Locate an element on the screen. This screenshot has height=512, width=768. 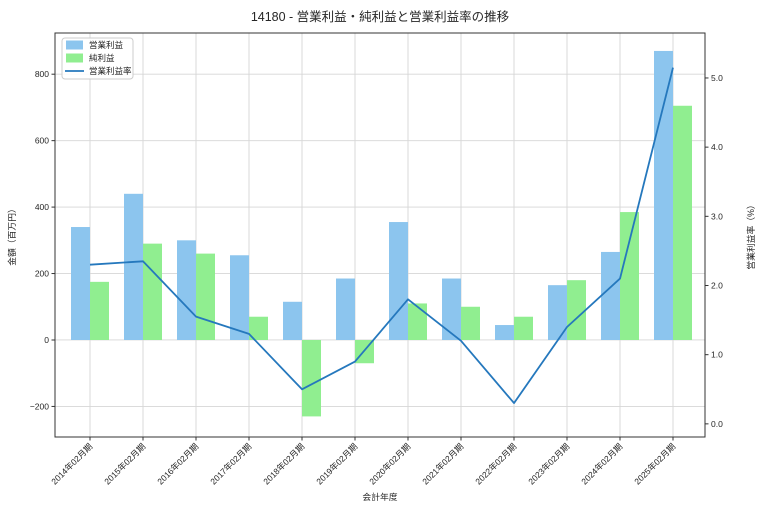
y-tick-label-right: 3.0 is located at coordinates (717, 216).